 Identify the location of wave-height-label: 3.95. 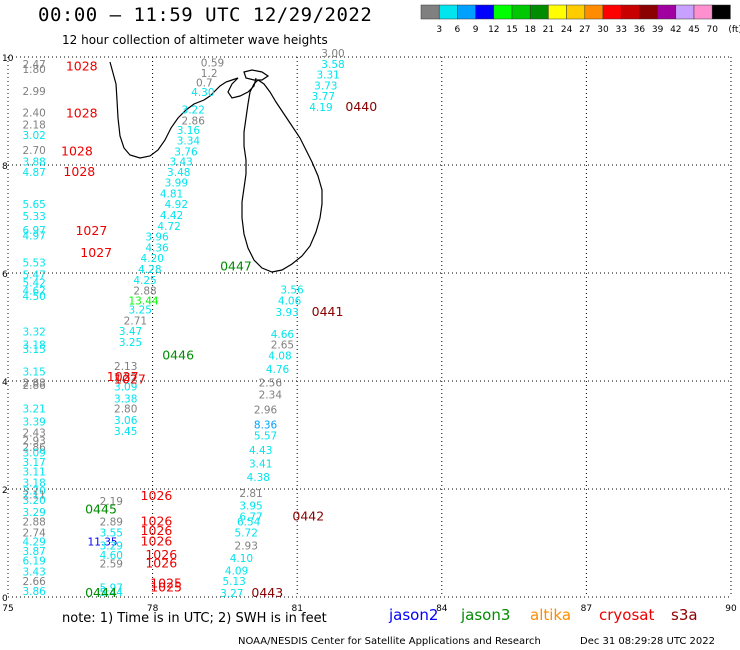
(250, 507).